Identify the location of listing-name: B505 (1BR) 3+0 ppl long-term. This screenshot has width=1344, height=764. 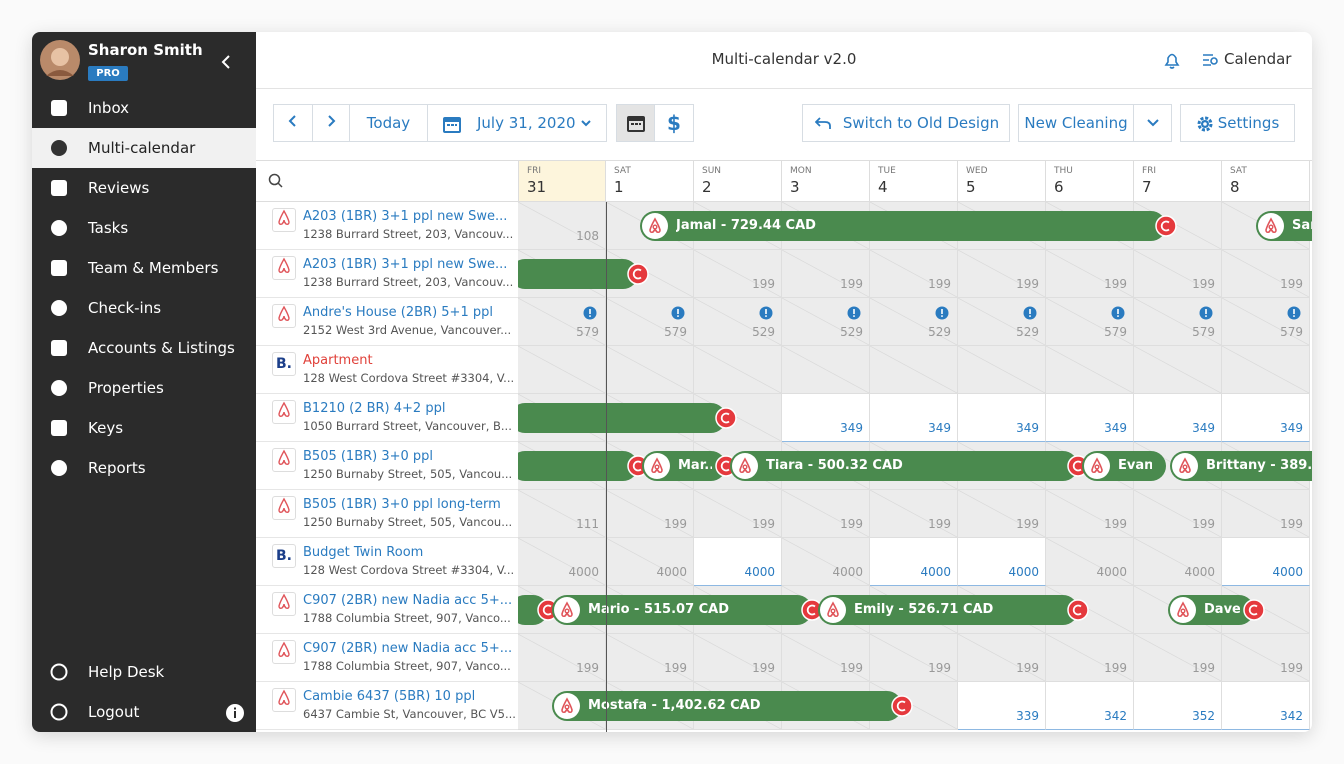
(402, 504).